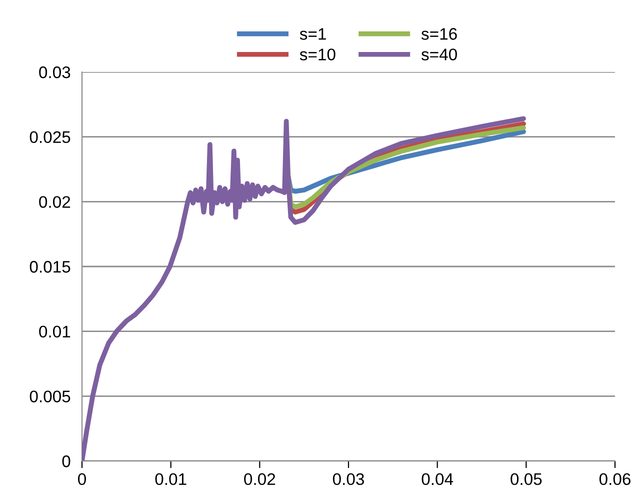 This screenshot has height=497, width=632. I want to click on legend-label: s=1, so click(313, 34).